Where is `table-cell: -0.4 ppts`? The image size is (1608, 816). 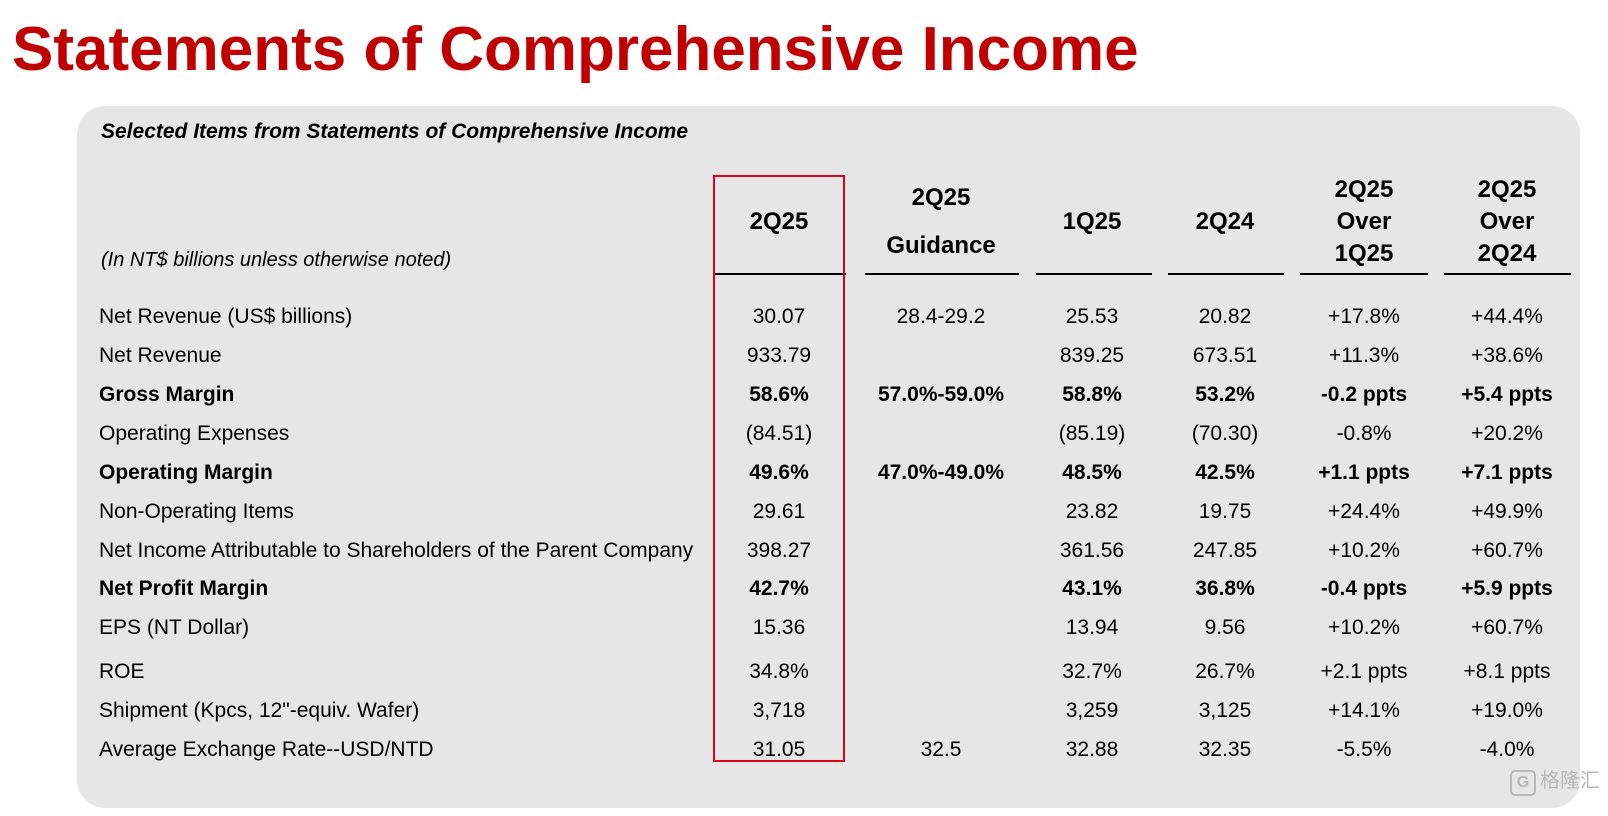
table-cell: -0.4 ppts is located at coordinates (1364, 588).